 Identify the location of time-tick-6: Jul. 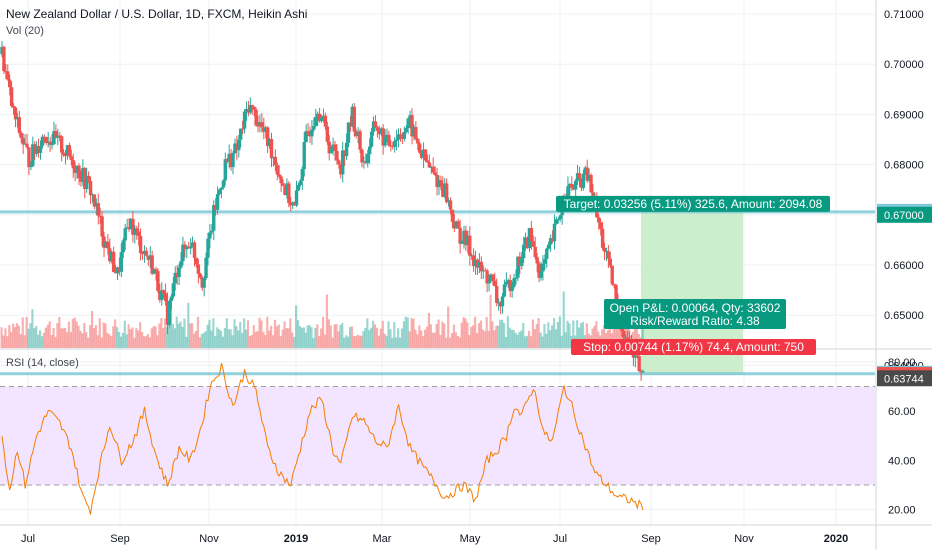
(560, 539).